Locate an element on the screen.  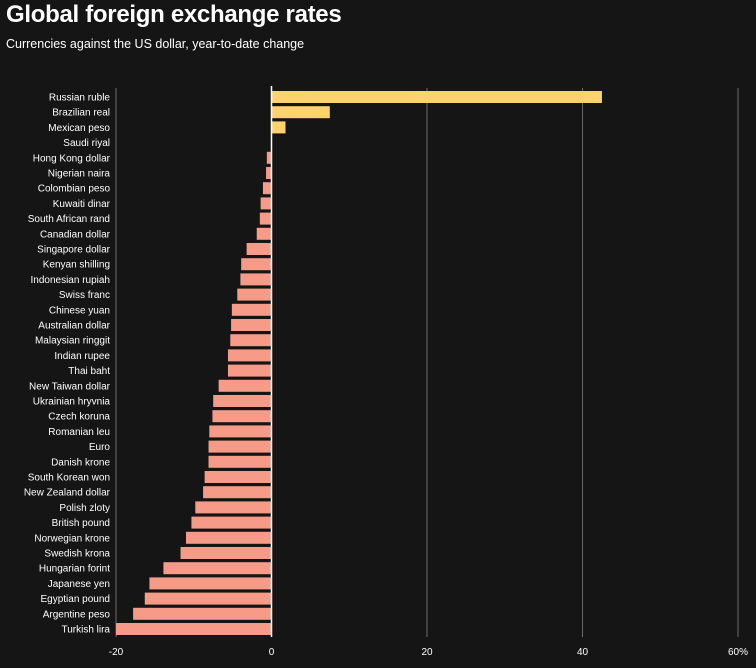
category-label: Malaysian ringgit is located at coordinates (72, 341).